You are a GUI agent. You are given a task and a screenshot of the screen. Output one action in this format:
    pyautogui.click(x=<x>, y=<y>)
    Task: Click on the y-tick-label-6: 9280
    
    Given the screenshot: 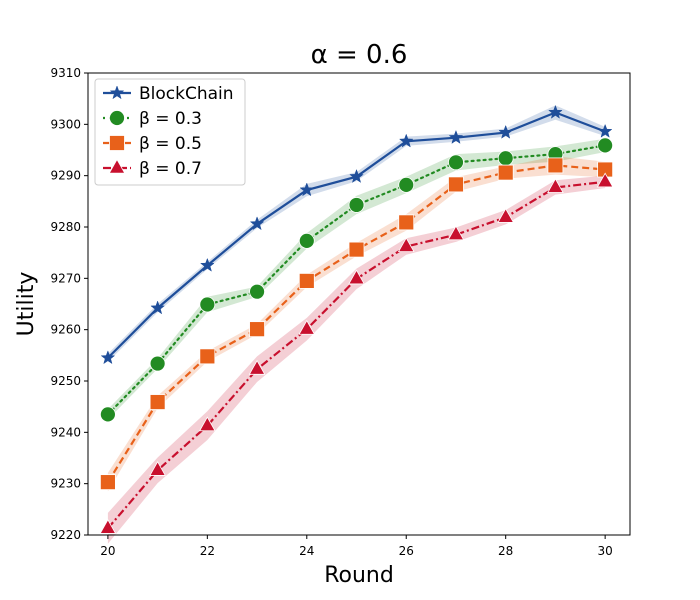 What is the action you would take?
    pyautogui.click(x=65, y=227)
    